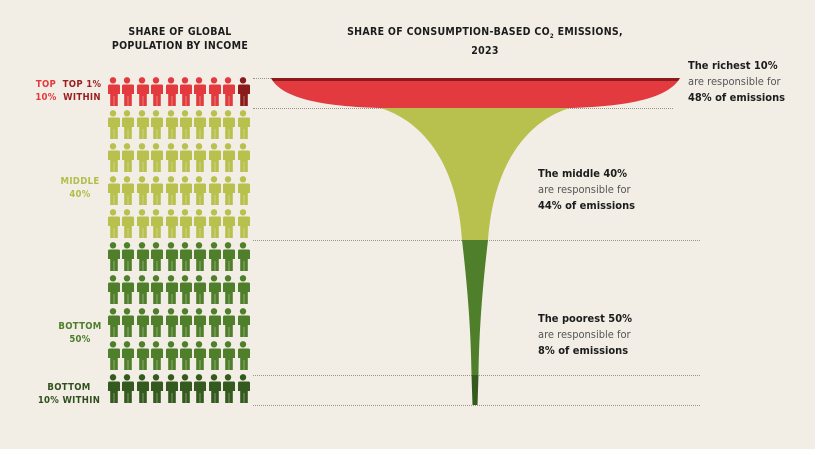  Describe the element at coordinates (82, 97) in the screenshot. I see `label-line: WITHIN` at that location.